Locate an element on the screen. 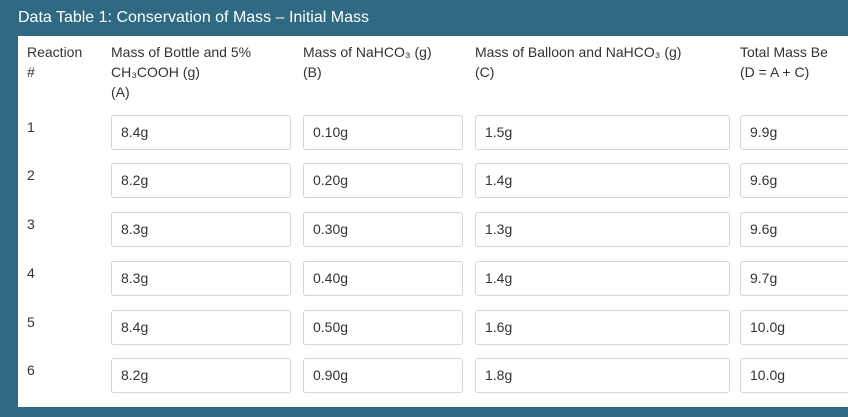 The width and height of the screenshot is (848, 417). mass-balloon-input: 1.8g is located at coordinates (602, 375).